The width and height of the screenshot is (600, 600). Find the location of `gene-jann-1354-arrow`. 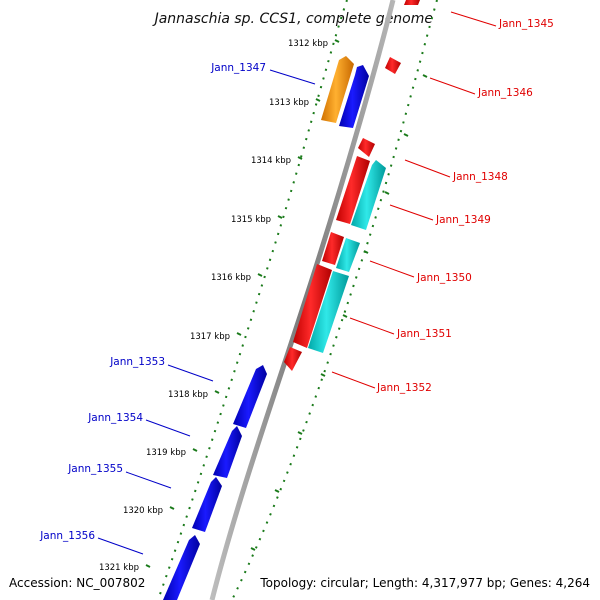

gene-jann-1354-arrow is located at coordinates (227, 452).